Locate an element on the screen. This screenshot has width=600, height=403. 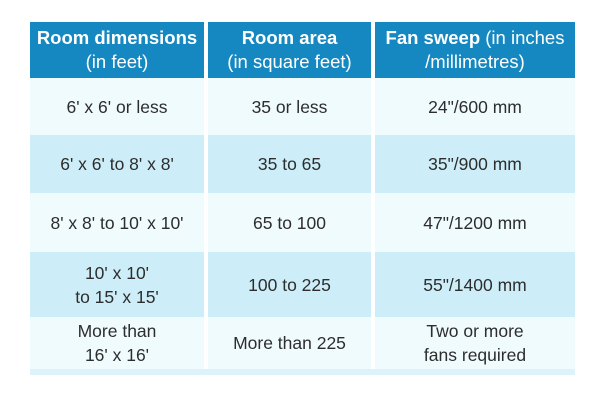
header-cell-room-area: Room area (in square feet) is located at coordinates (289, 50).